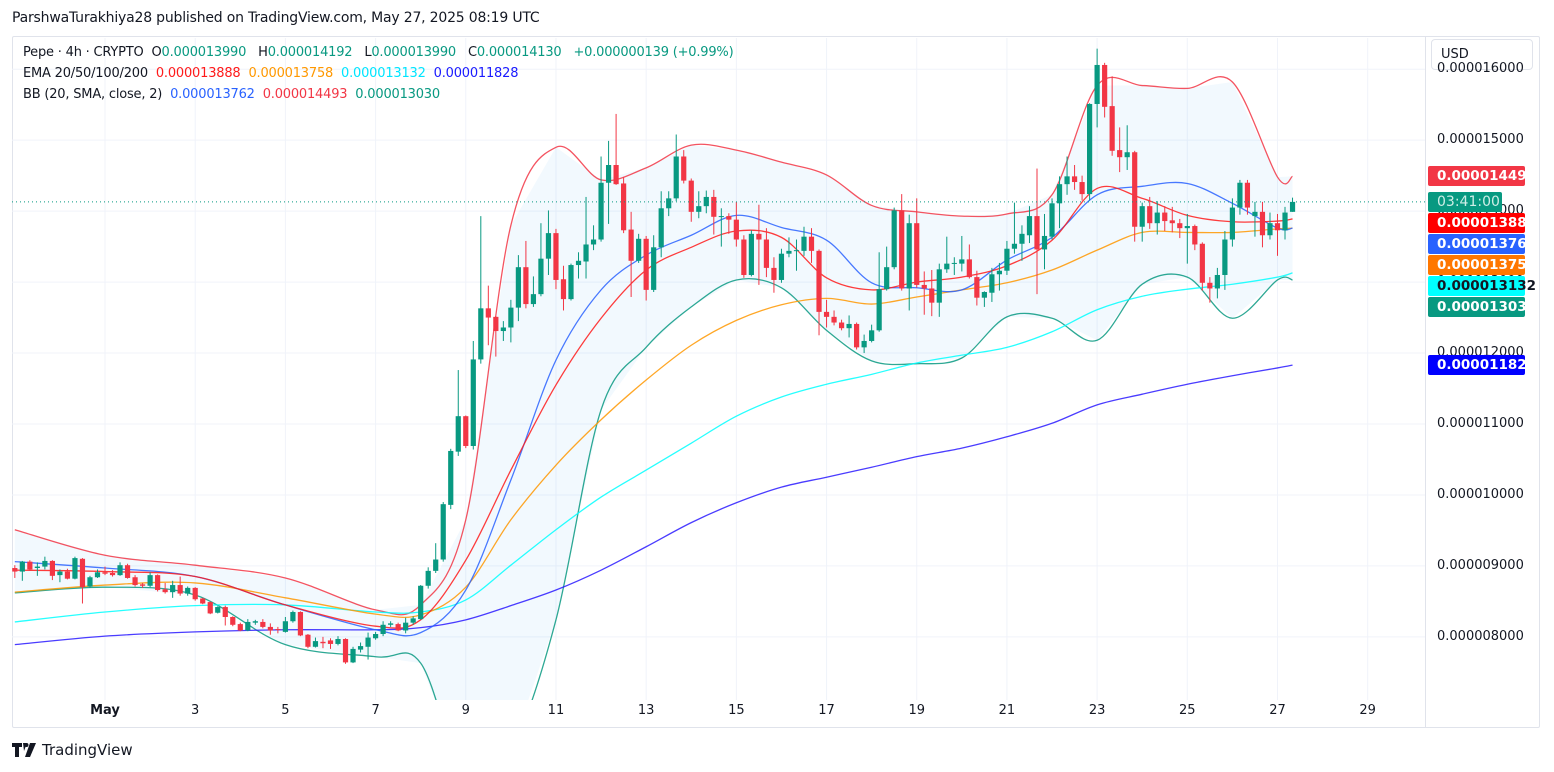 This screenshot has width=1554, height=772. Describe the element at coordinates (1480, 140) in the screenshot. I see `price-tick-label: 0.000015000` at that location.